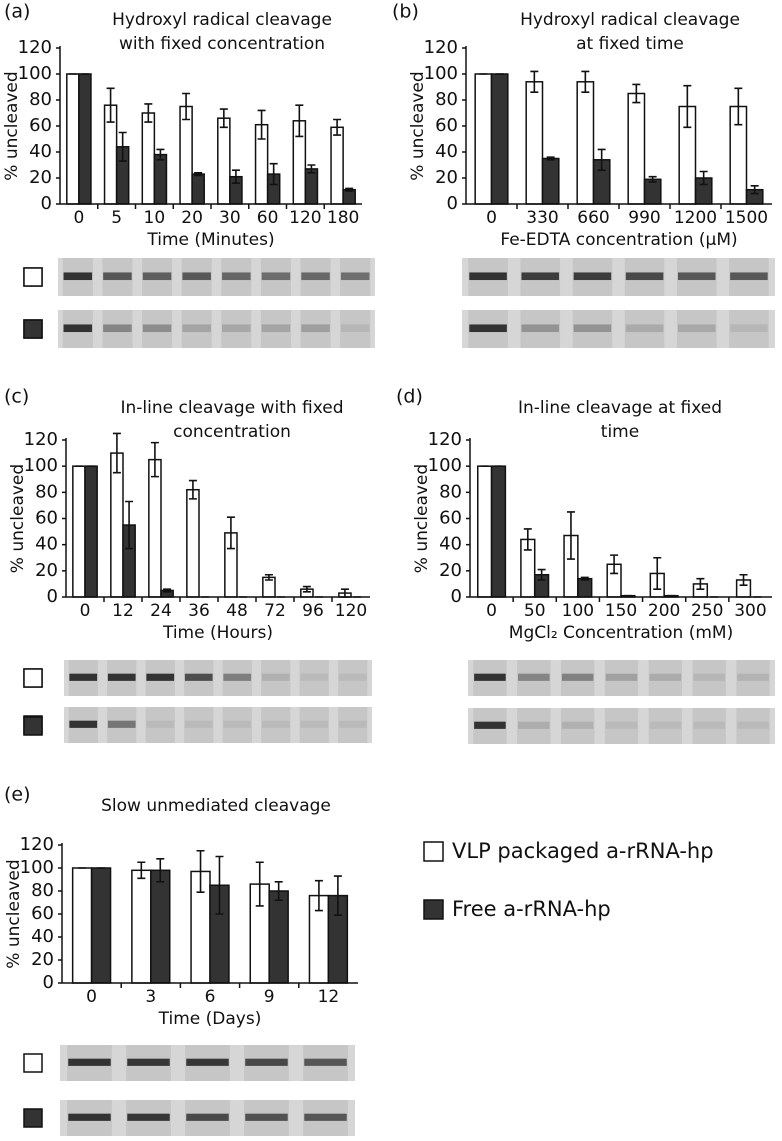 Image resolution: width=782 pixels, height=1141 pixels. I want to click on x-tick-label: 1200, so click(695, 218).